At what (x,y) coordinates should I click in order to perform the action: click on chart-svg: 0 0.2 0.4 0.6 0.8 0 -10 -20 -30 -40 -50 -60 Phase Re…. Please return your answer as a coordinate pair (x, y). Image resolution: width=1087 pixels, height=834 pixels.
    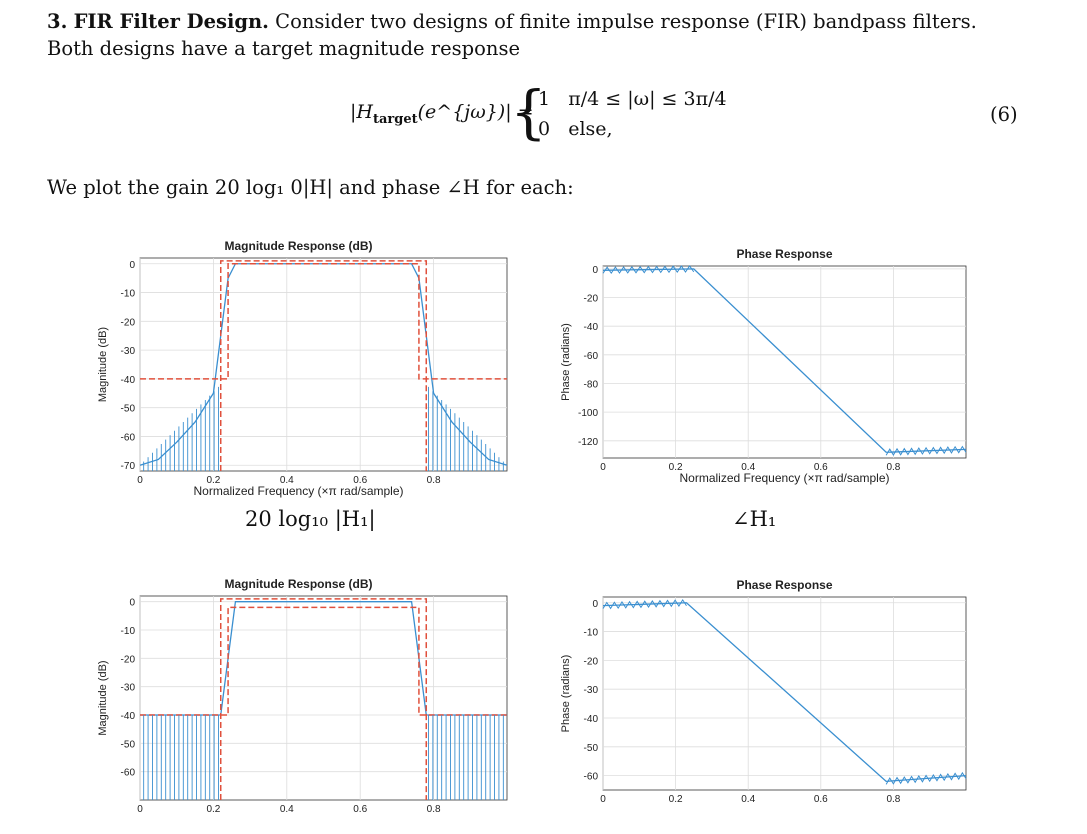
    Looking at the image, I should click on (763, 691).